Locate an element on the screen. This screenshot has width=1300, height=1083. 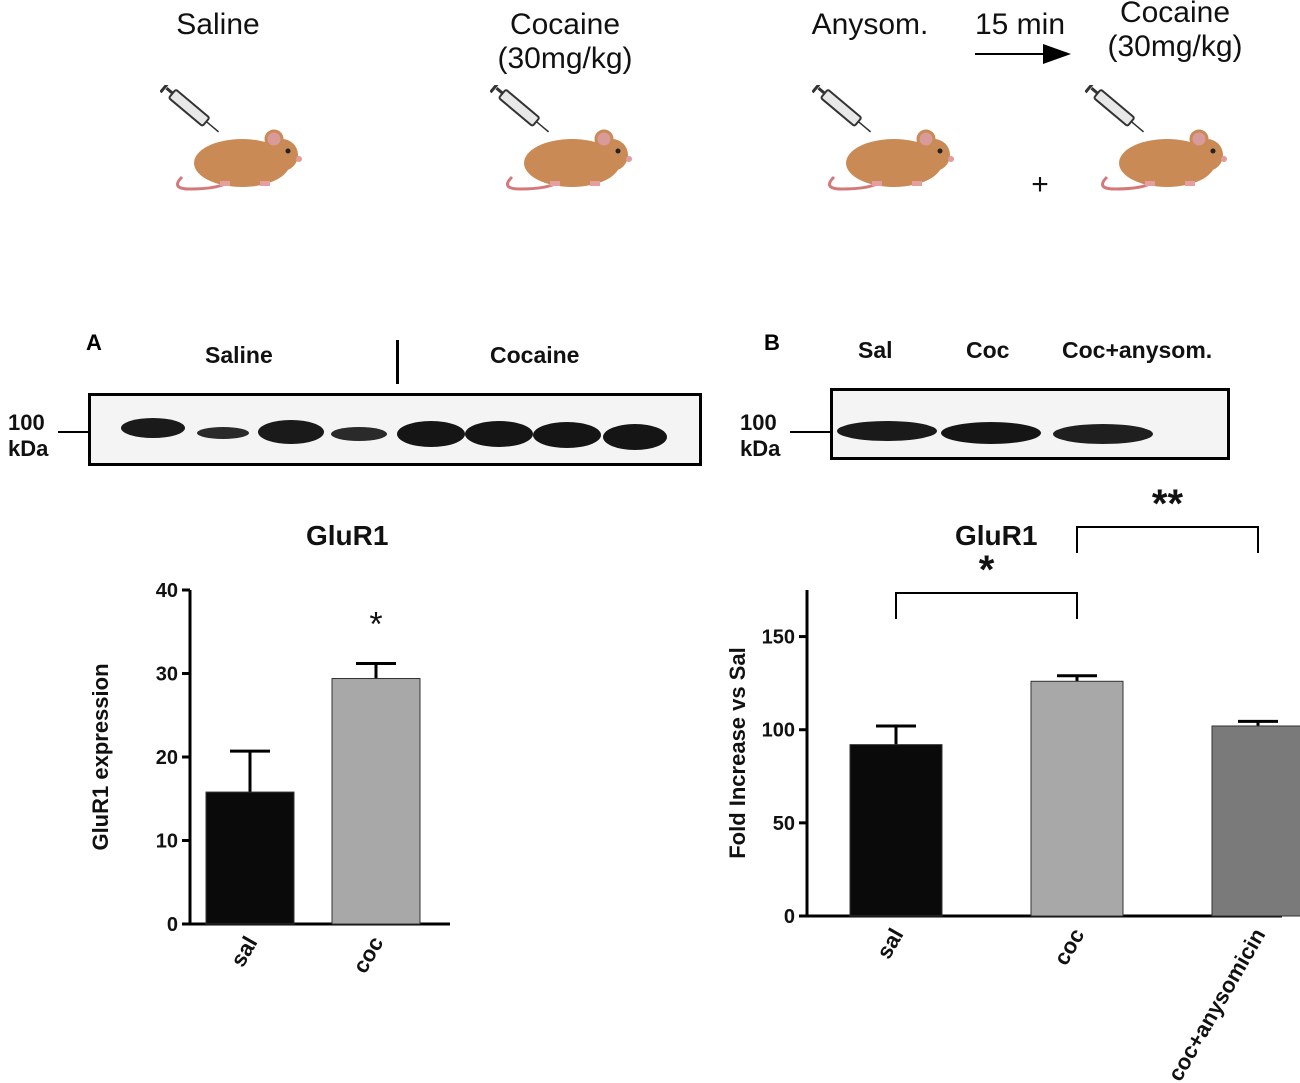
lane-label-saline: Saline is located at coordinates (239, 355).